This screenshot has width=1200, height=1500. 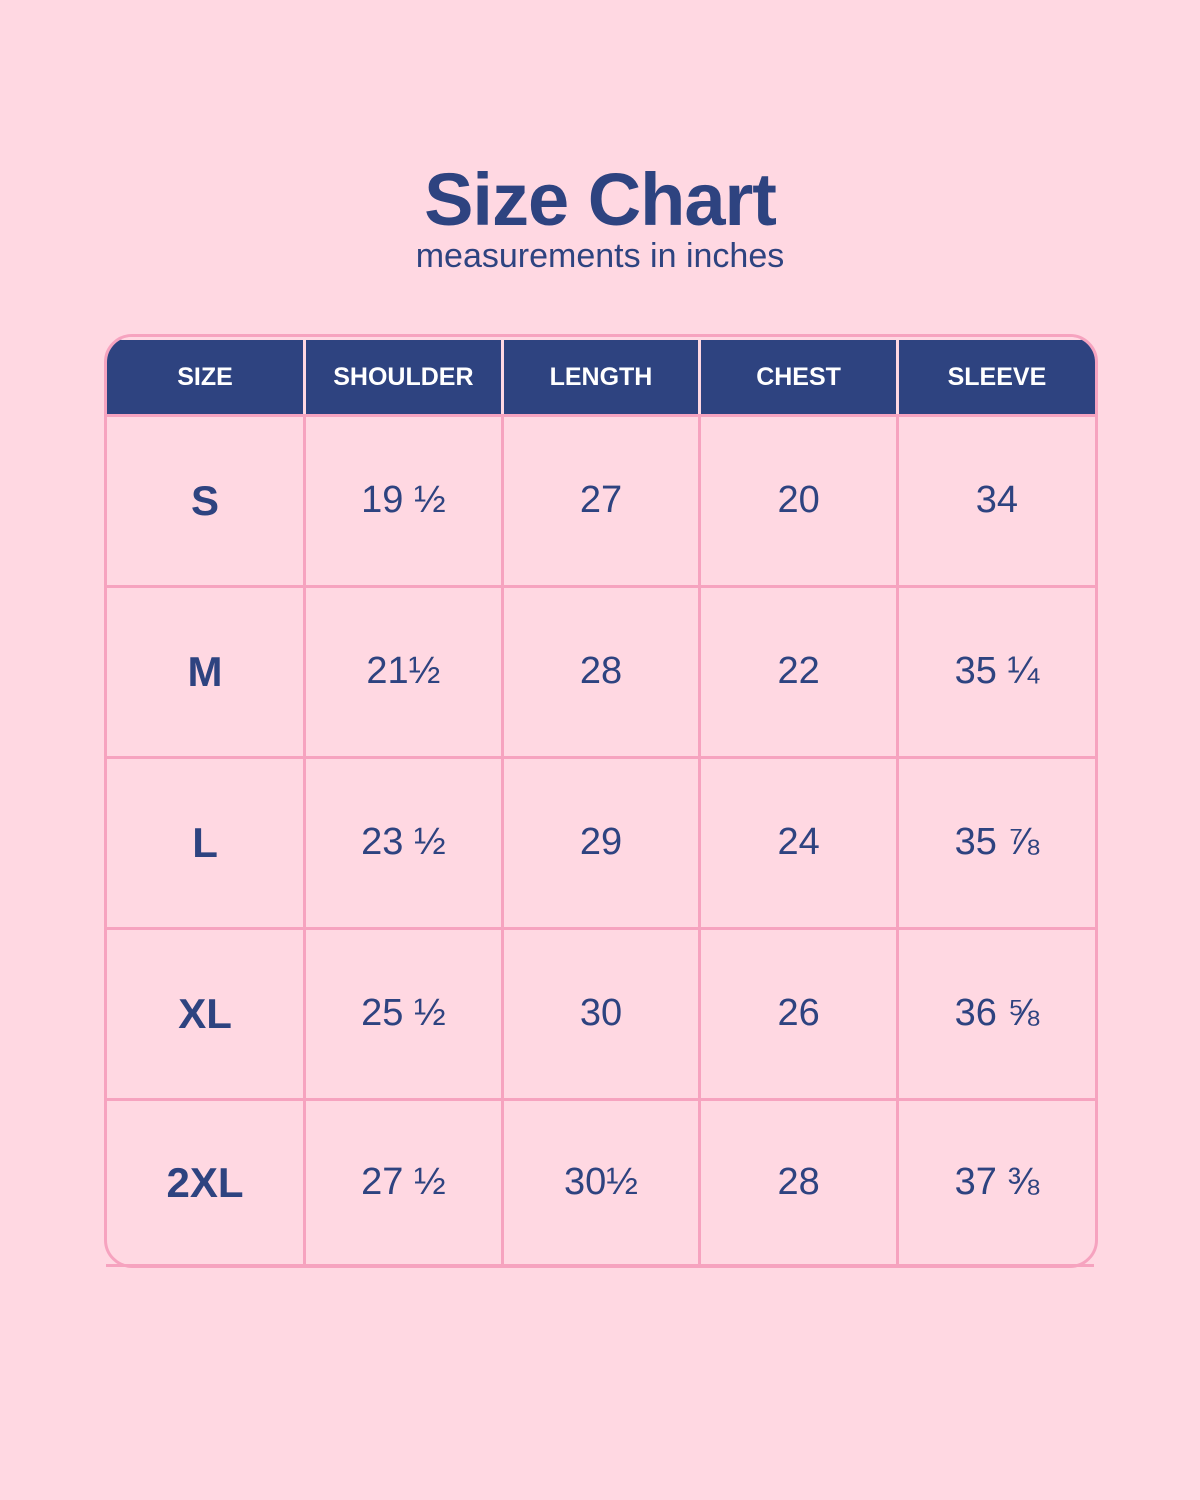 What do you see at coordinates (798, 671) in the screenshot?
I see `chest-cell: 22` at bounding box center [798, 671].